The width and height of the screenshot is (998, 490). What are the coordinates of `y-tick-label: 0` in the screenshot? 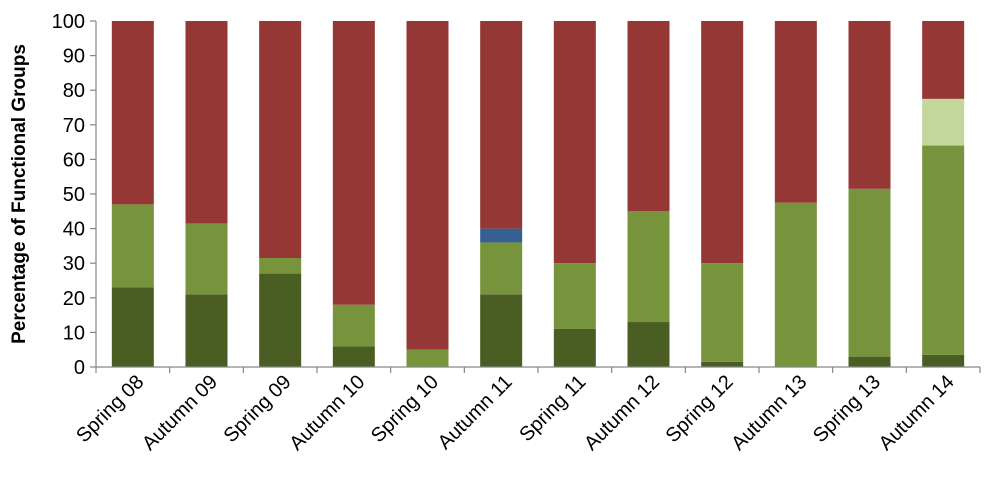 It's located at (79, 368).